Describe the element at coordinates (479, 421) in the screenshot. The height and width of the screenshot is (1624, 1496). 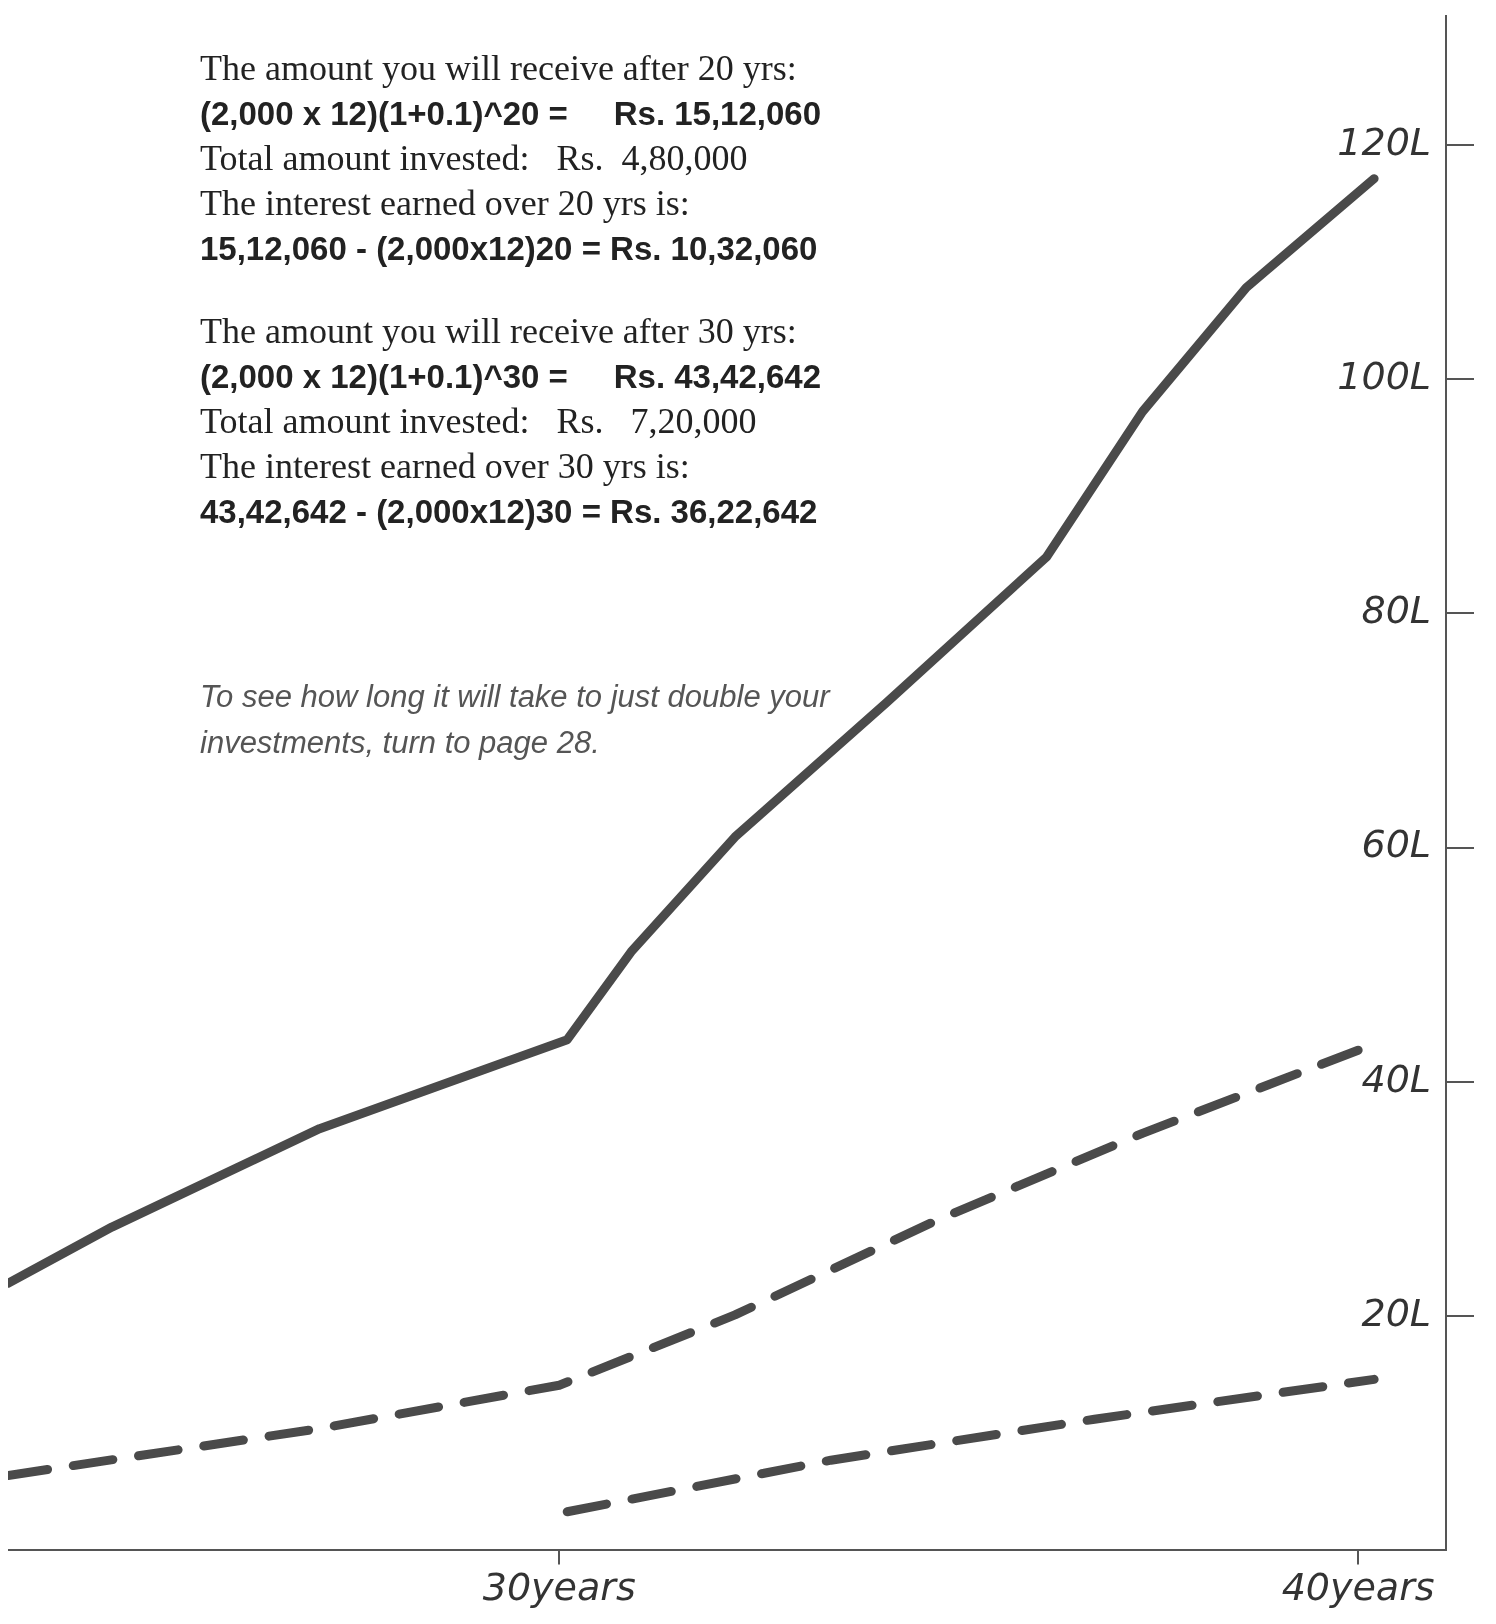
I see `annotation: Total amount invested: Rs. 7,20,000` at that location.